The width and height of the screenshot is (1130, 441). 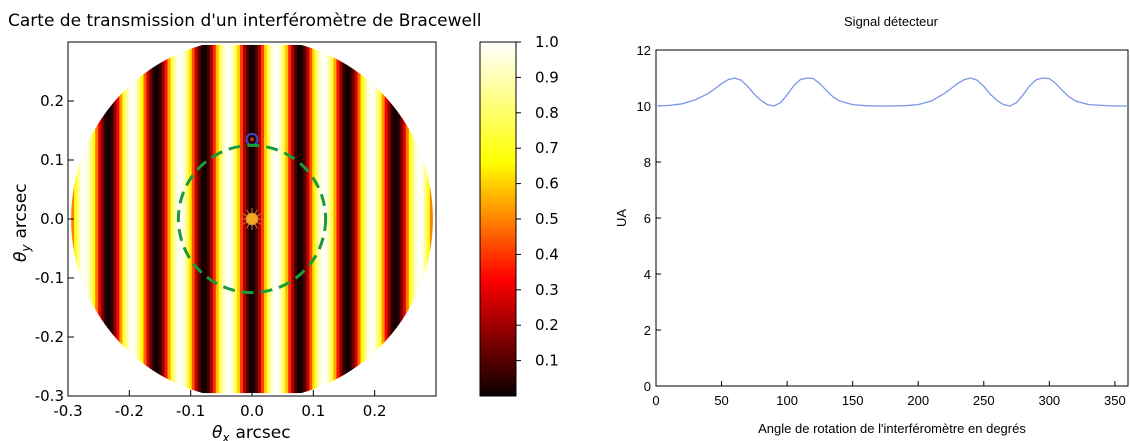 What do you see at coordinates (918, 400) in the screenshot?
I see `signal-x-tick-label: 200` at bounding box center [918, 400].